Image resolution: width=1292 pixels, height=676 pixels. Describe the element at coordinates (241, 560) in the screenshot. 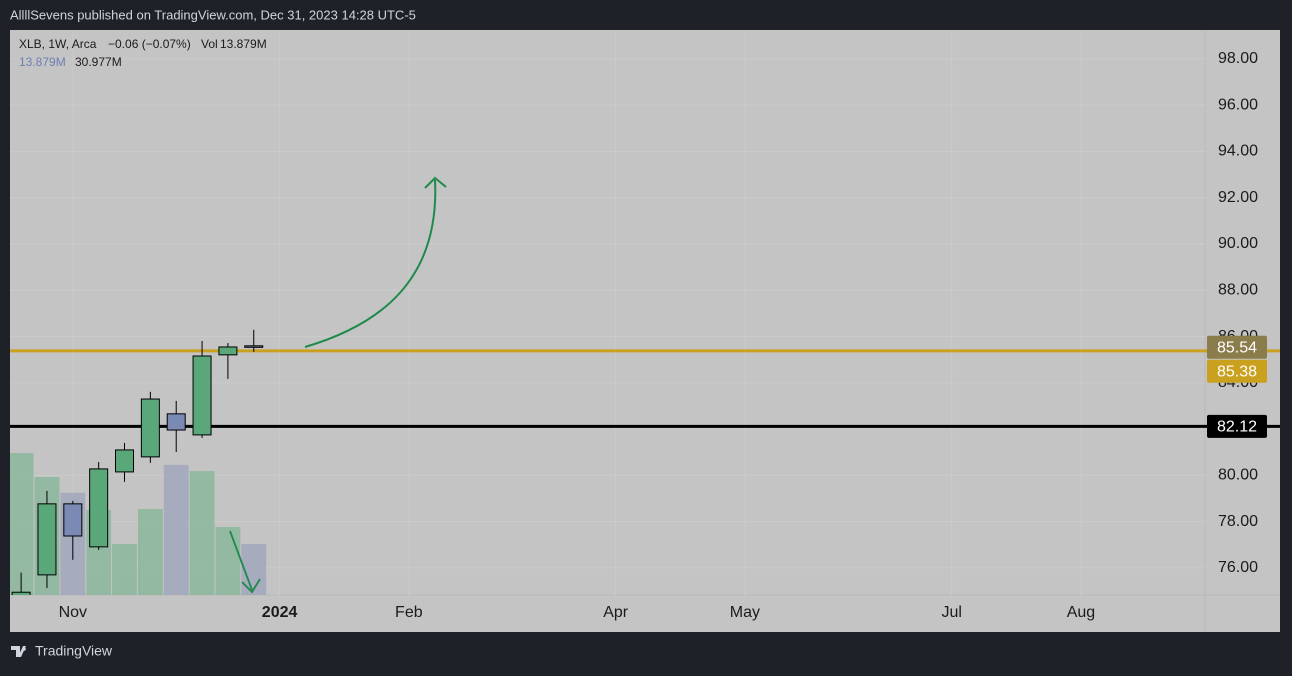

I see `arrow-line` at that location.